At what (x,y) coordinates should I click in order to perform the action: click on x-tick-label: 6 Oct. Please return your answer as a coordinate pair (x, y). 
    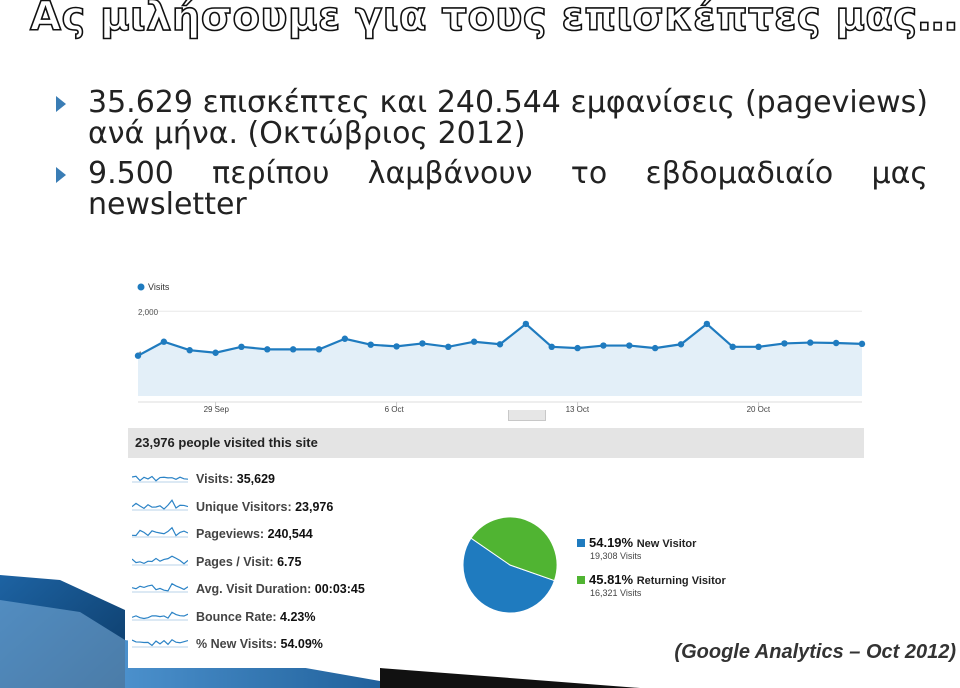
    Looking at the image, I should click on (395, 409).